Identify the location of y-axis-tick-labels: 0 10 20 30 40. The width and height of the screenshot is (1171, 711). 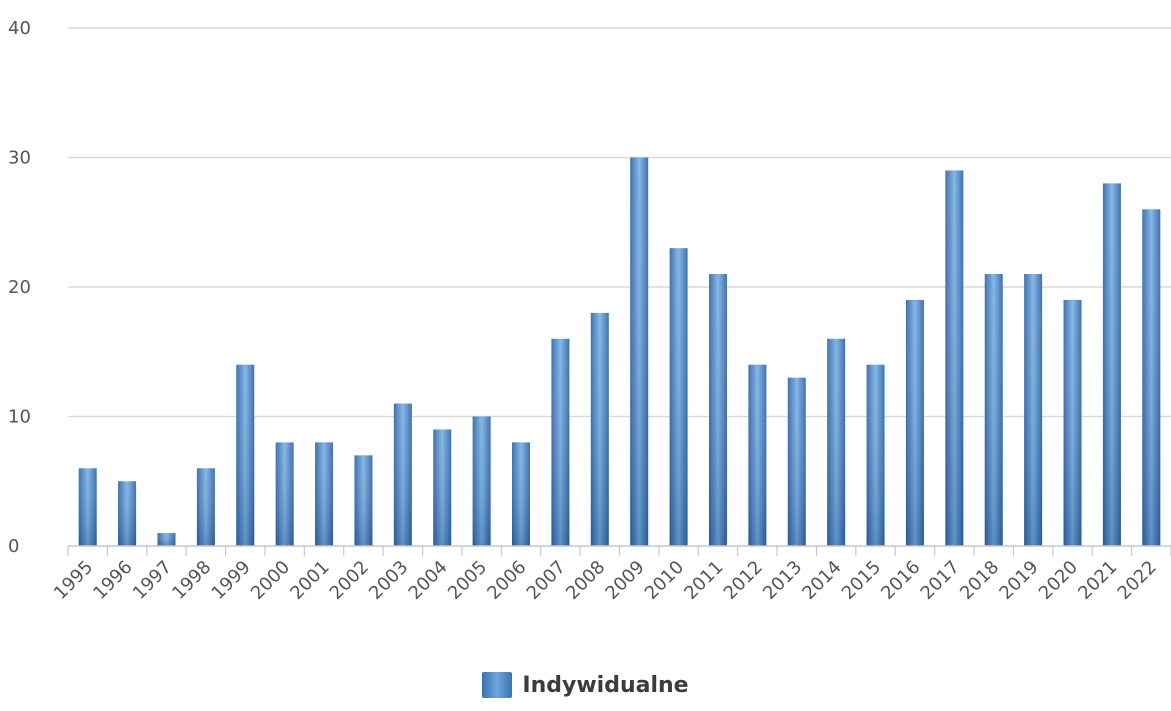
(19, 287).